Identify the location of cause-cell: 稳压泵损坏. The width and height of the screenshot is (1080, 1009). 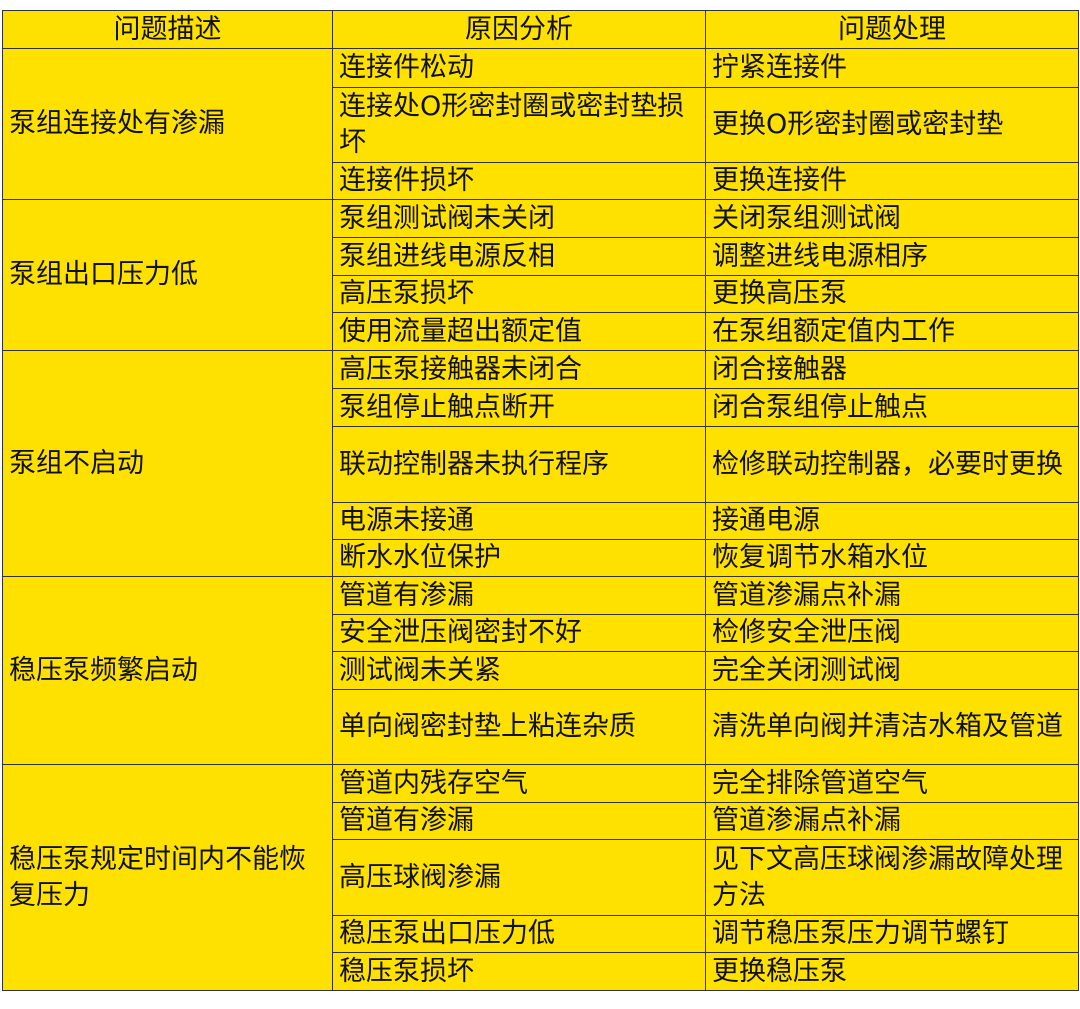
(519, 971).